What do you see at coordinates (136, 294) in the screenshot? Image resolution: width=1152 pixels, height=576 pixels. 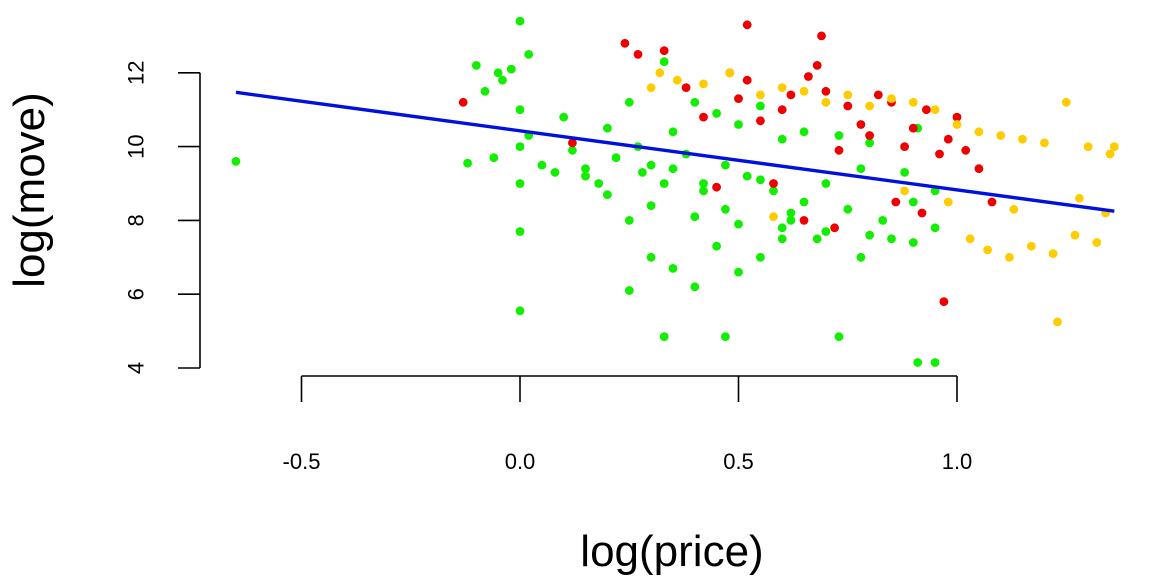 I see `y-tick-label: 6` at bounding box center [136, 294].